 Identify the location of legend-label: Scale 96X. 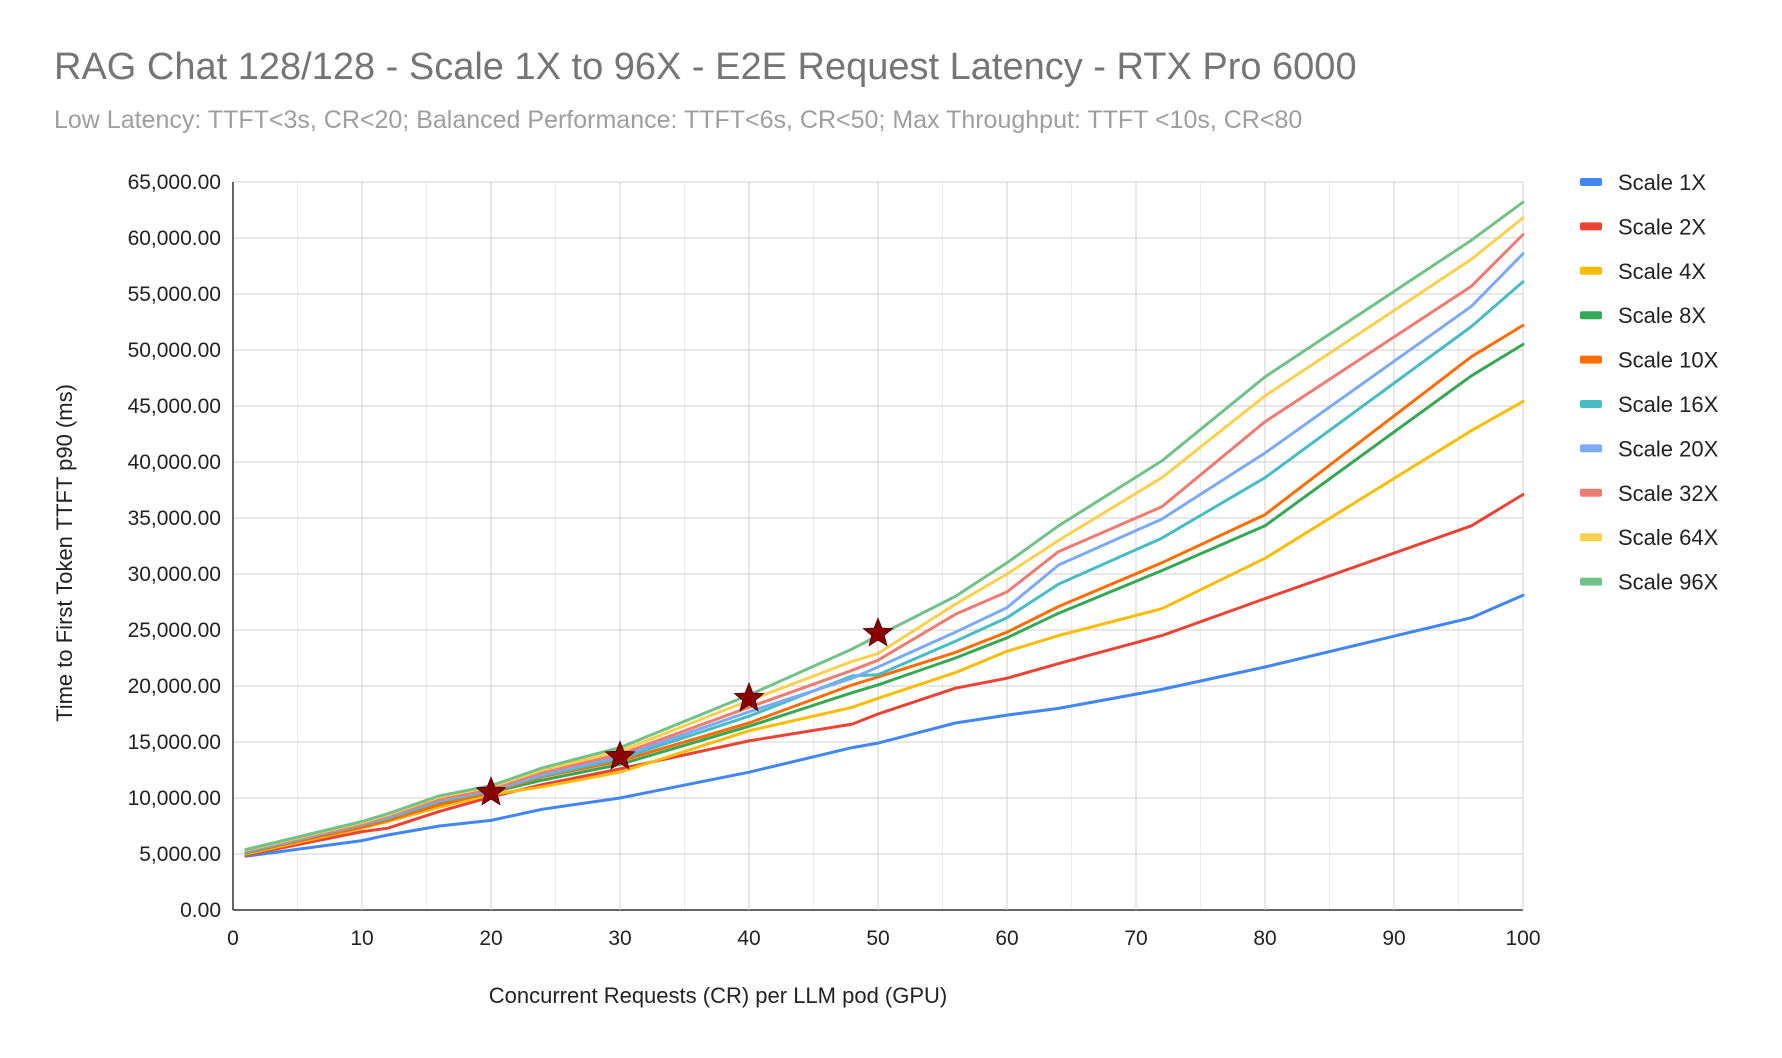
(1668, 582).